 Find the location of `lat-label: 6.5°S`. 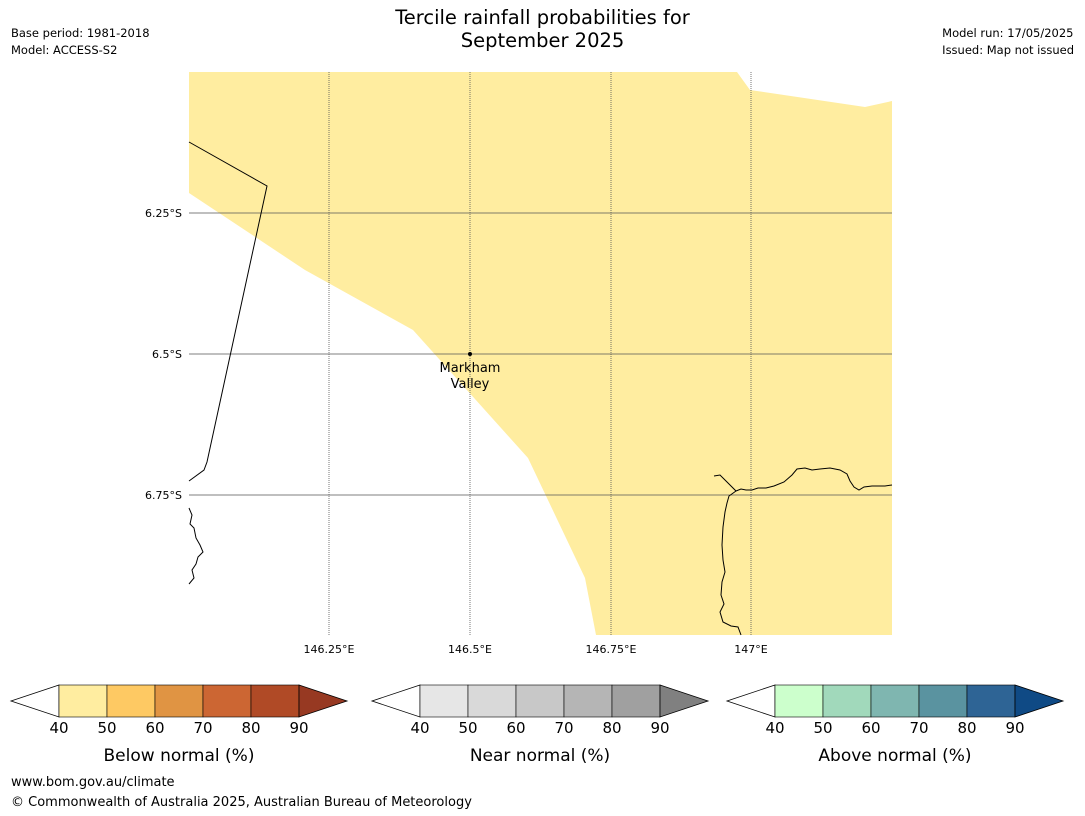

lat-label: 6.5°S is located at coordinates (167, 354).